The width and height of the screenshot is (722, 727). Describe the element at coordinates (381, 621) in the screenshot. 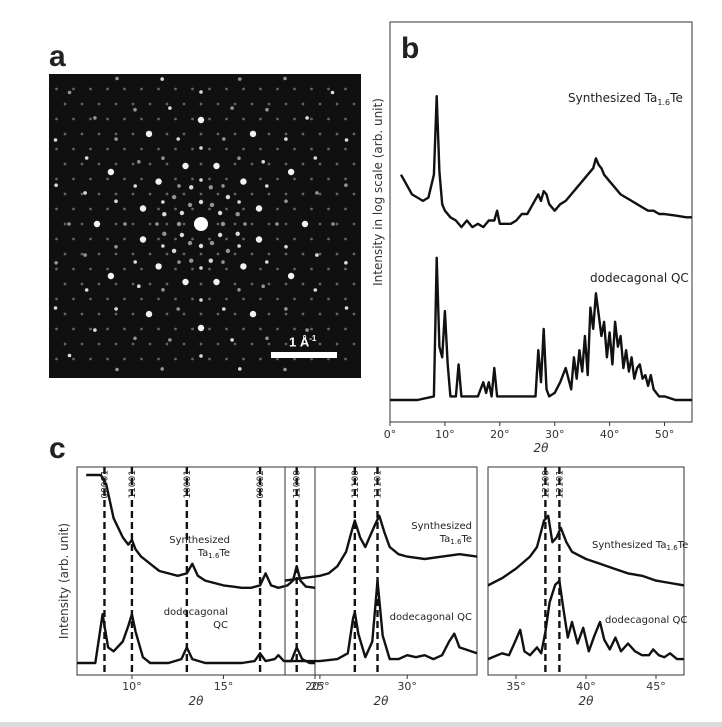

I see `series-line-qc-c2` at that location.